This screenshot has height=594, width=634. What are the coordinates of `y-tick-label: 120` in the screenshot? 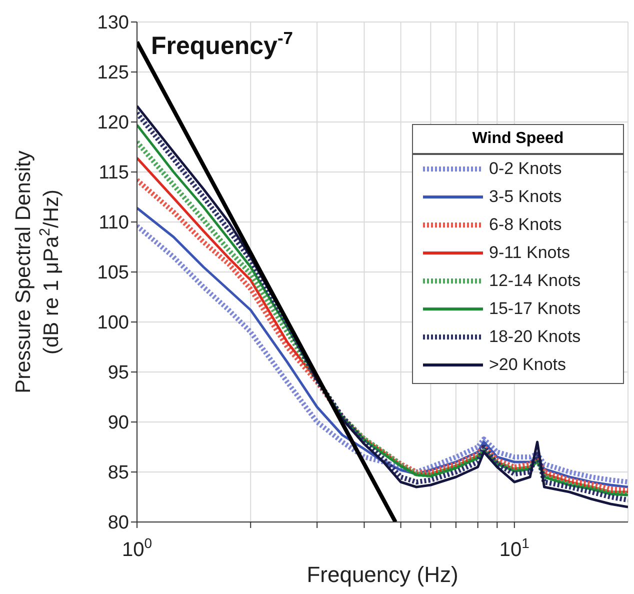 It's located at (113, 123).